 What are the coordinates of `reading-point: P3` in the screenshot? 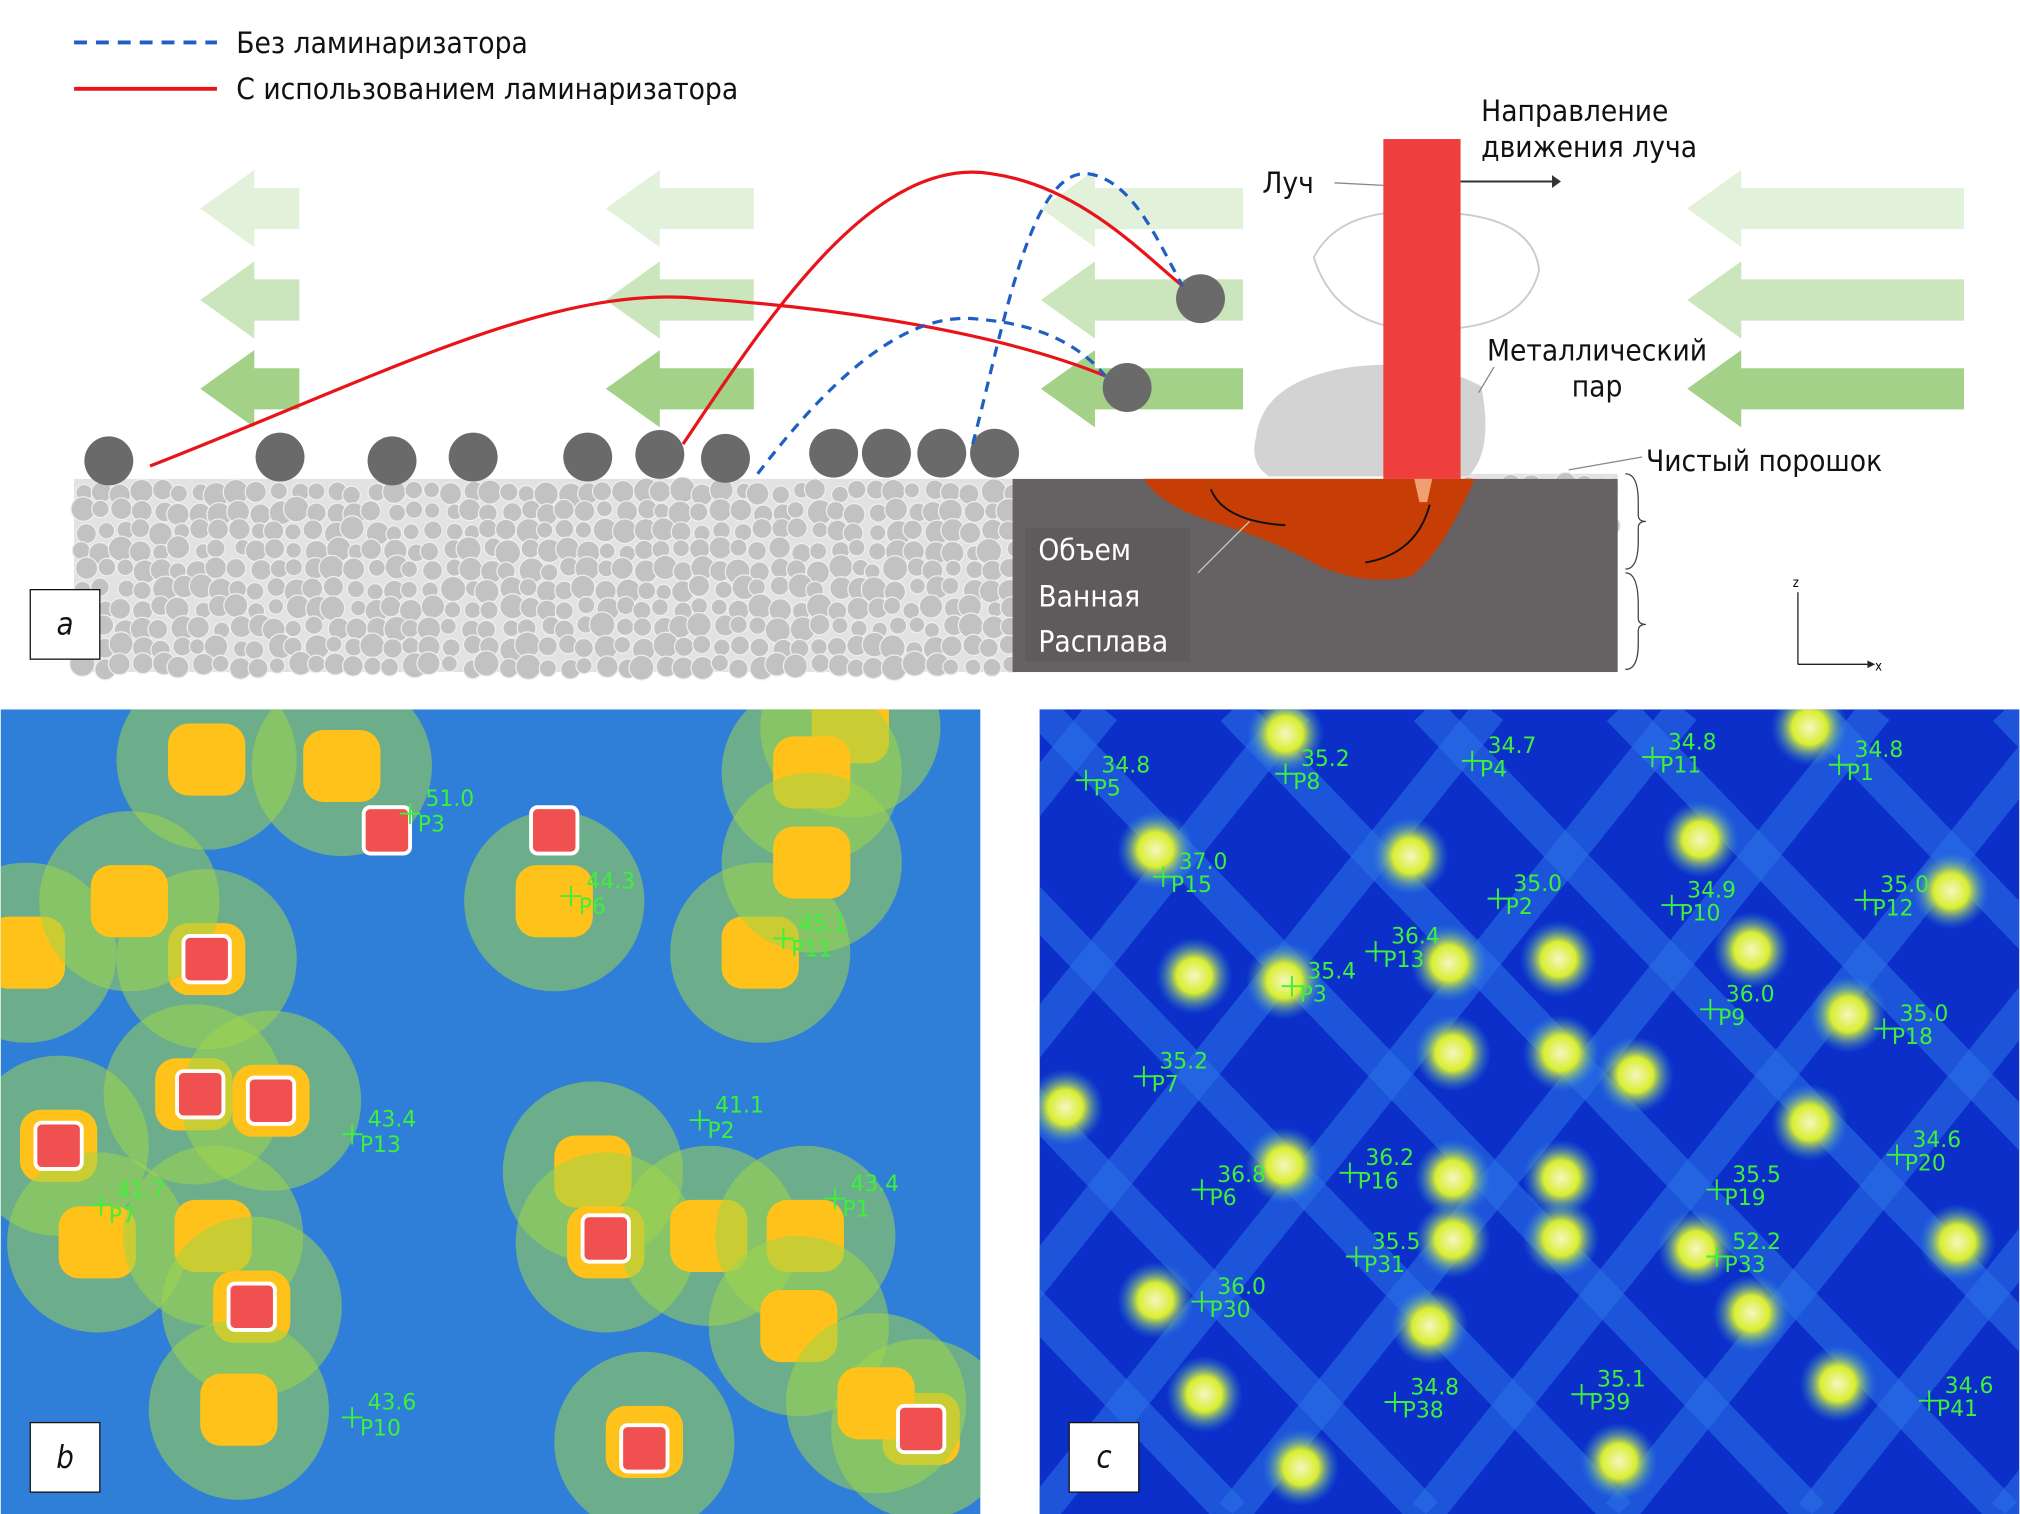 It's located at (431, 825).